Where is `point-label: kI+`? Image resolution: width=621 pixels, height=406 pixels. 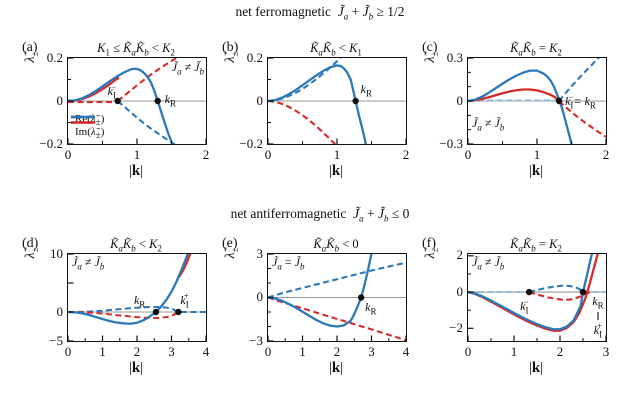 point-label: kI+ is located at coordinates (184, 300).